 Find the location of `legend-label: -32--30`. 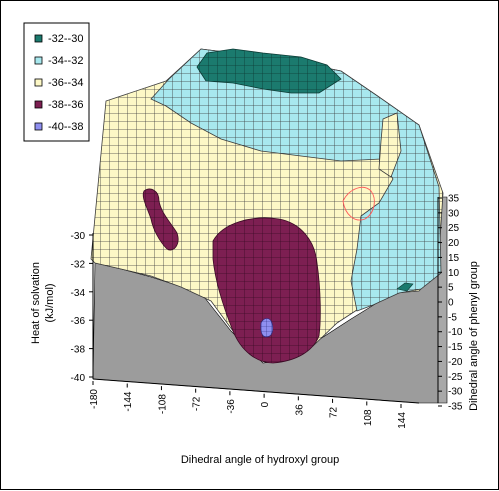

legend-label: -32--30 is located at coordinates (65, 39).